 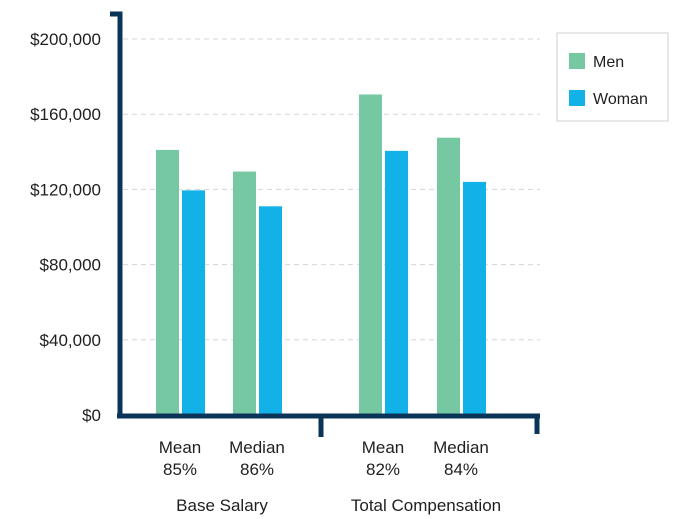 What do you see at coordinates (65, 114) in the screenshot?
I see `y-tick-label: $160,000` at bounding box center [65, 114].